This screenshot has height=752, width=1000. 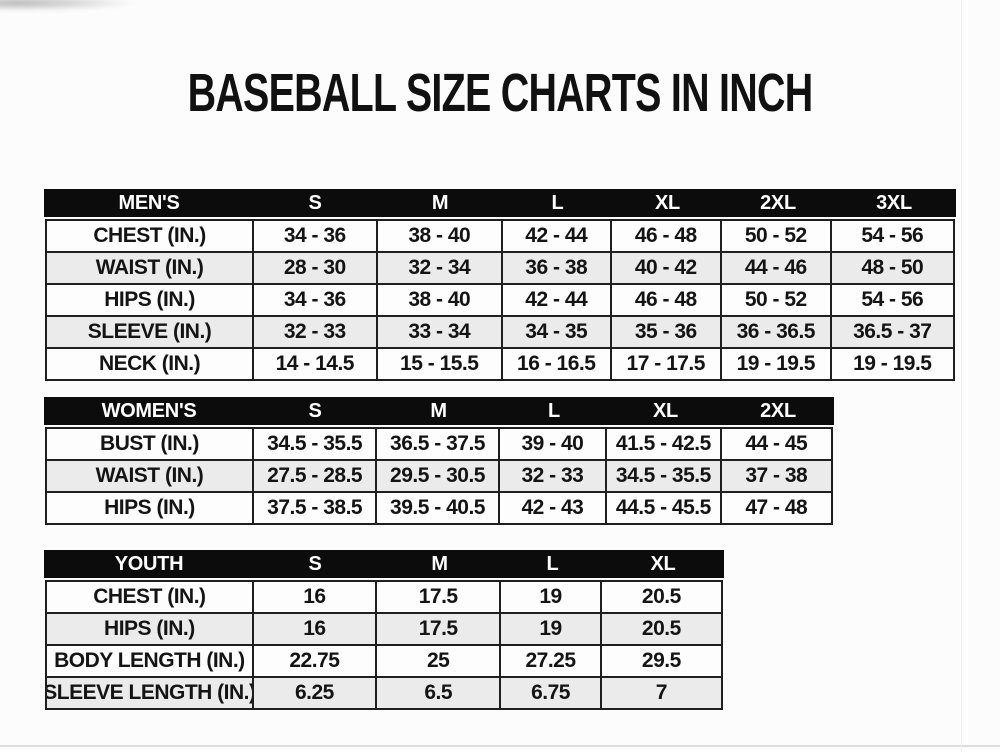 What do you see at coordinates (151, 332) in the screenshot?
I see `measurement-row-label: SLEEVE (IN.)` at bounding box center [151, 332].